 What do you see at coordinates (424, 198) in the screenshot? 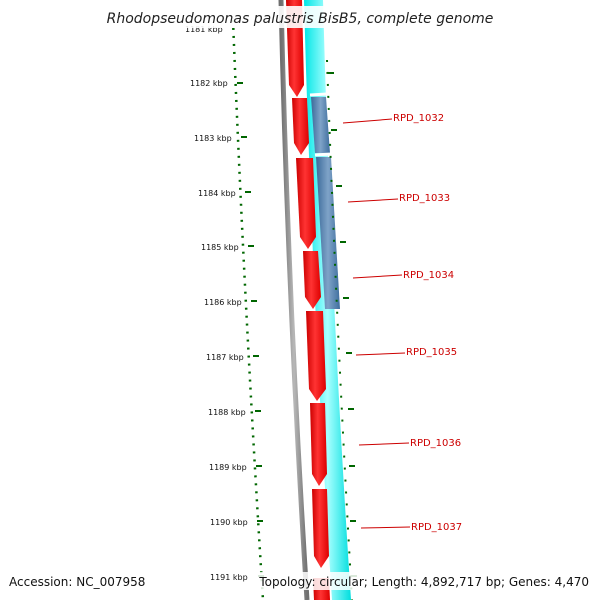
I see `gene-label: RPD_1033` at bounding box center [424, 198].